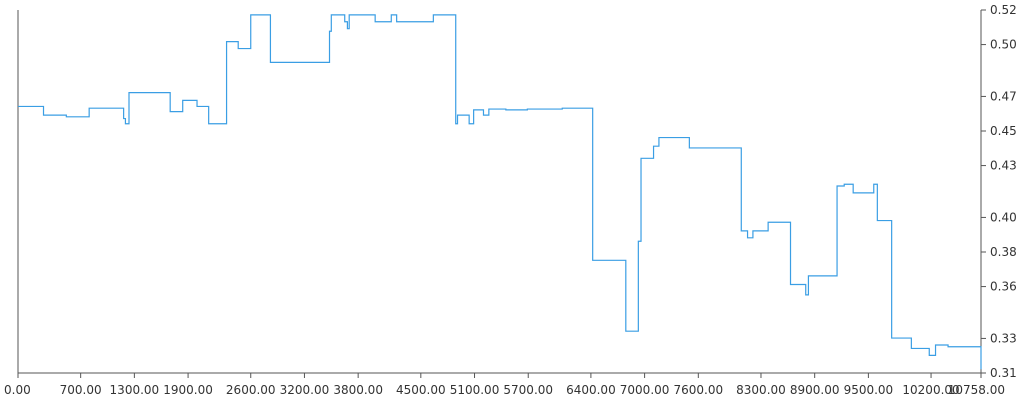 This screenshot has width=1024, height=400. I want to click on y-axis-ticks: 0.31 0.33 0.36 0.38 0.40 0.43 0.45 0.47 0.50 0.52, so click(999, 191).